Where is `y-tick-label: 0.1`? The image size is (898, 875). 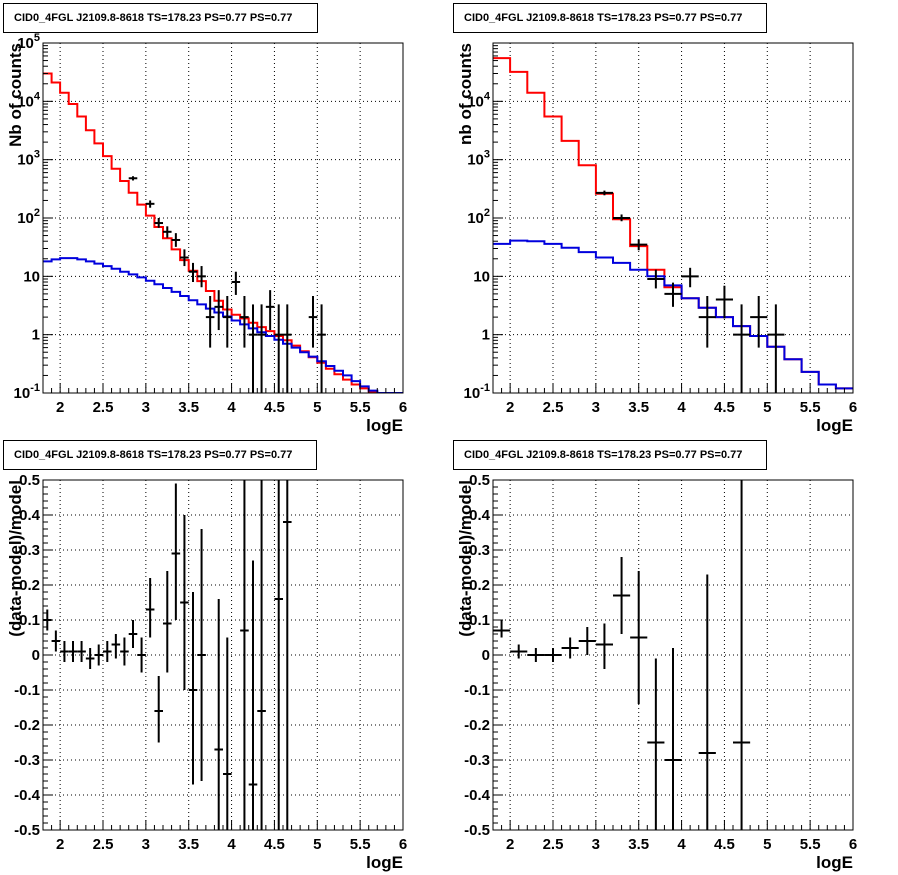
y-tick-label: 0.1 is located at coordinates (29, 620).